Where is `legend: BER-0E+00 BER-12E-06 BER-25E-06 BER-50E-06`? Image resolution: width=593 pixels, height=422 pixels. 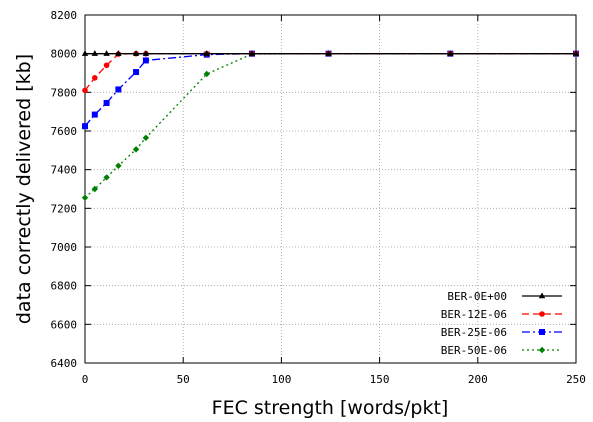
legend: BER-0E+00 BER-12E-06 BER-25E-06 BER-50E-06 is located at coordinates (501, 323).